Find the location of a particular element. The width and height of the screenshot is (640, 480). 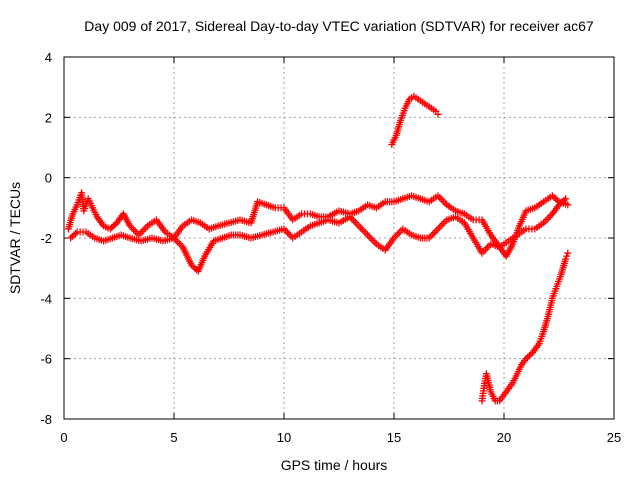

y-tick-label: -6 is located at coordinates (46, 359).